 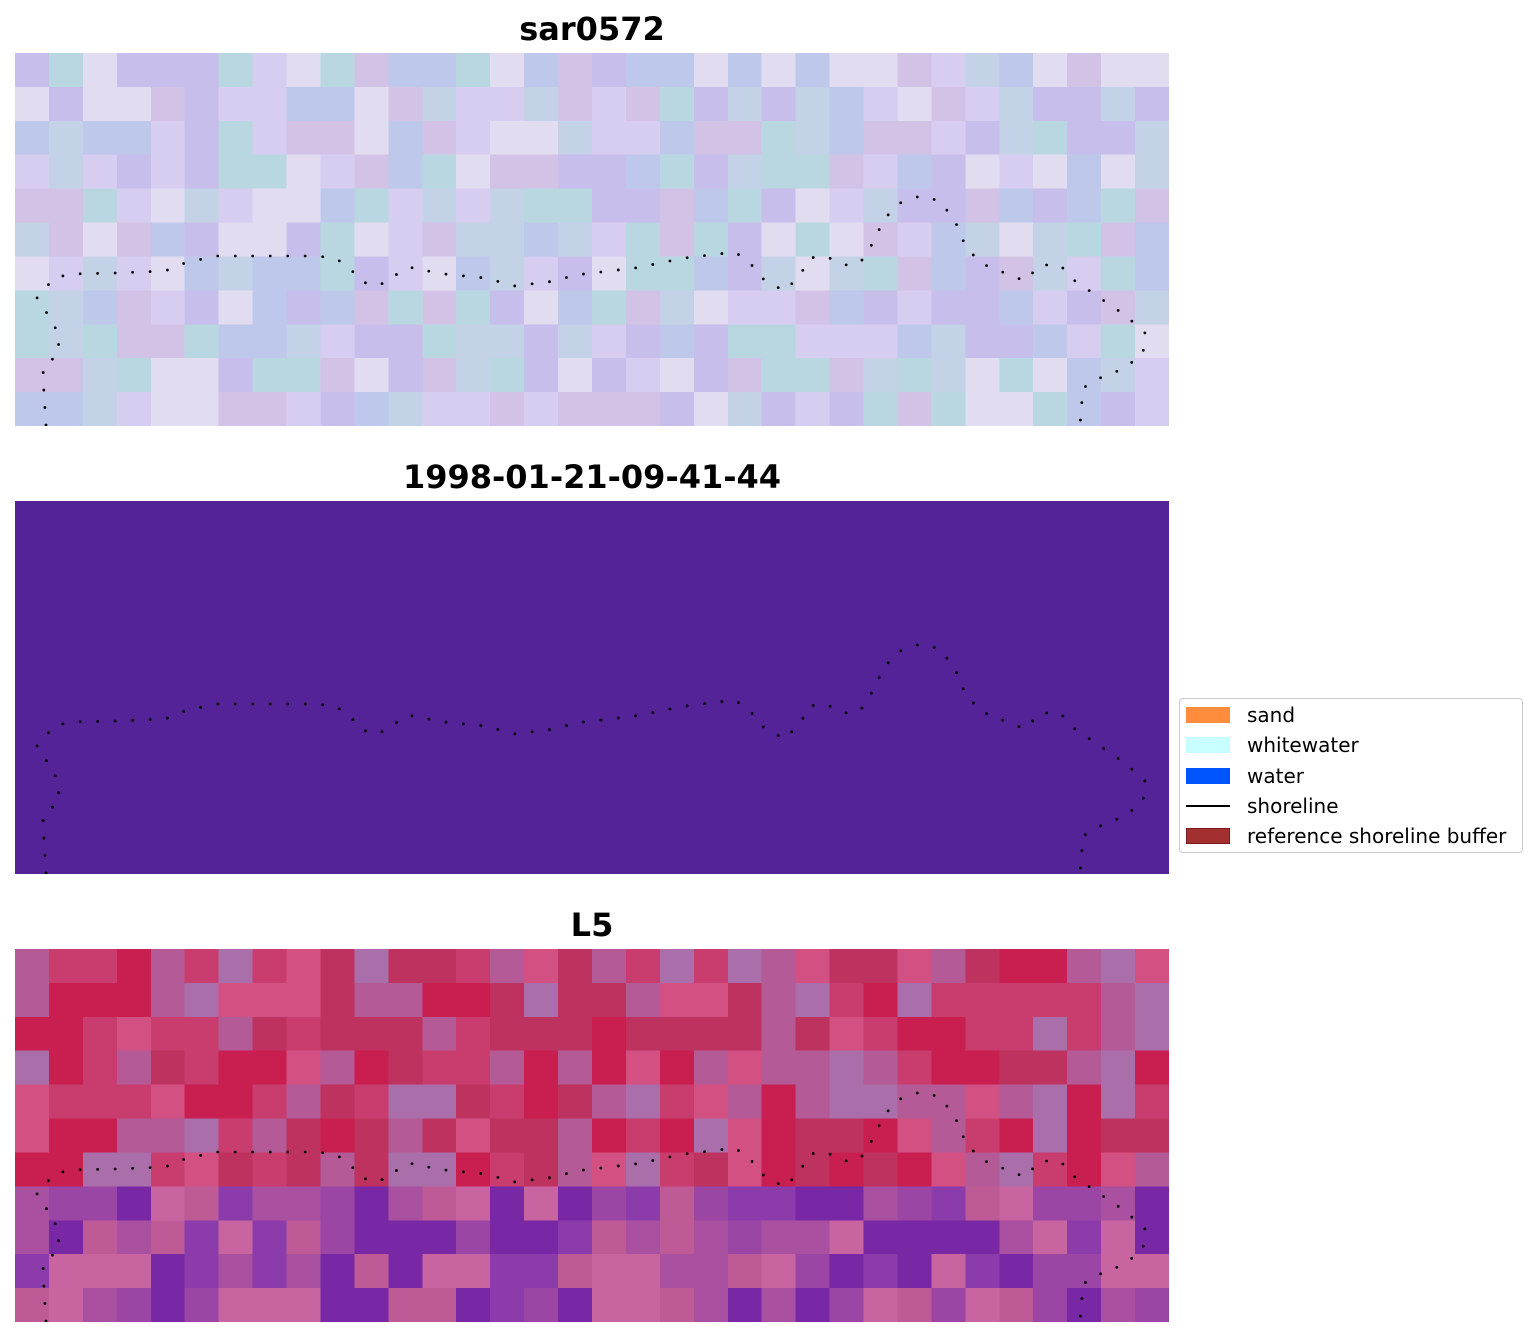 I want to click on legend-item-sand: sand, so click(x=1241, y=715).